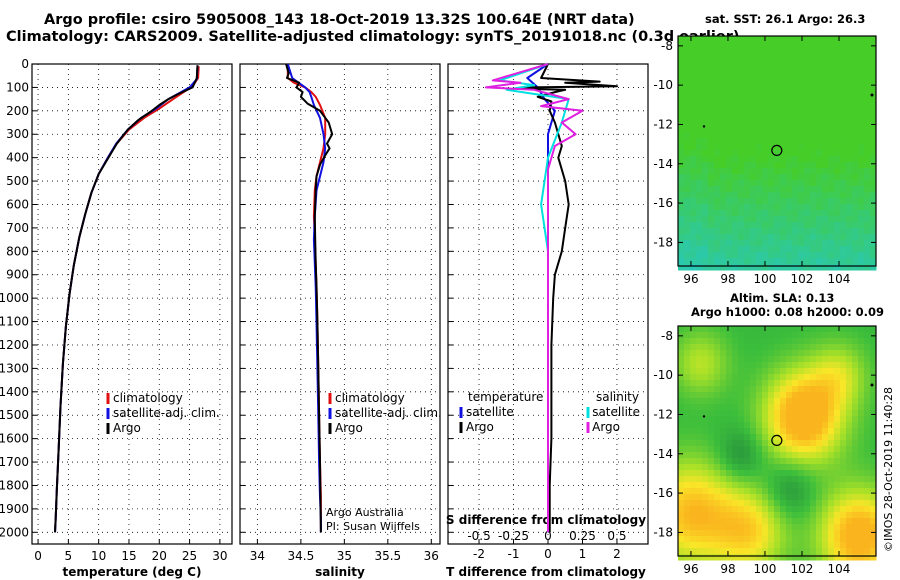 The height and width of the screenshot is (580, 900). Describe the element at coordinates (546, 520) in the screenshot. I see `salinity-diff-axis-label: S difference from climatology` at that location.